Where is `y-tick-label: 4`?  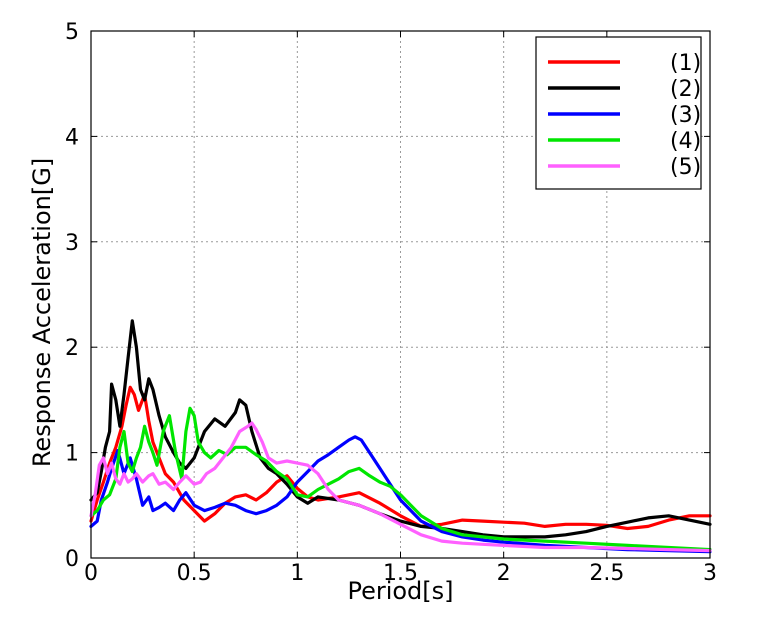
y-tick-label: 4 is located at coordinates (72, 137).